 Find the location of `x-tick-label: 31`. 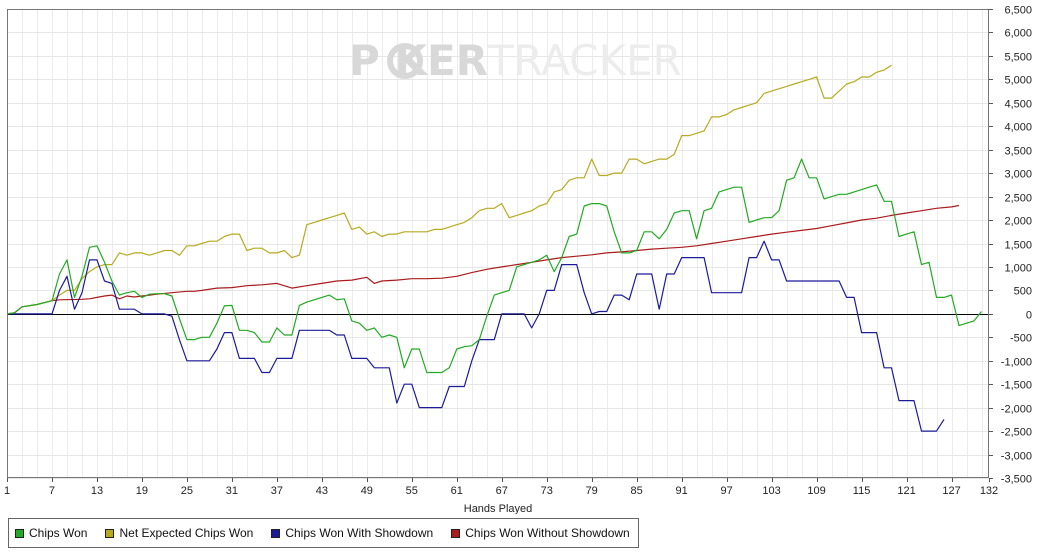

x-tick-label: 31 is located at coordinates (232, 491).